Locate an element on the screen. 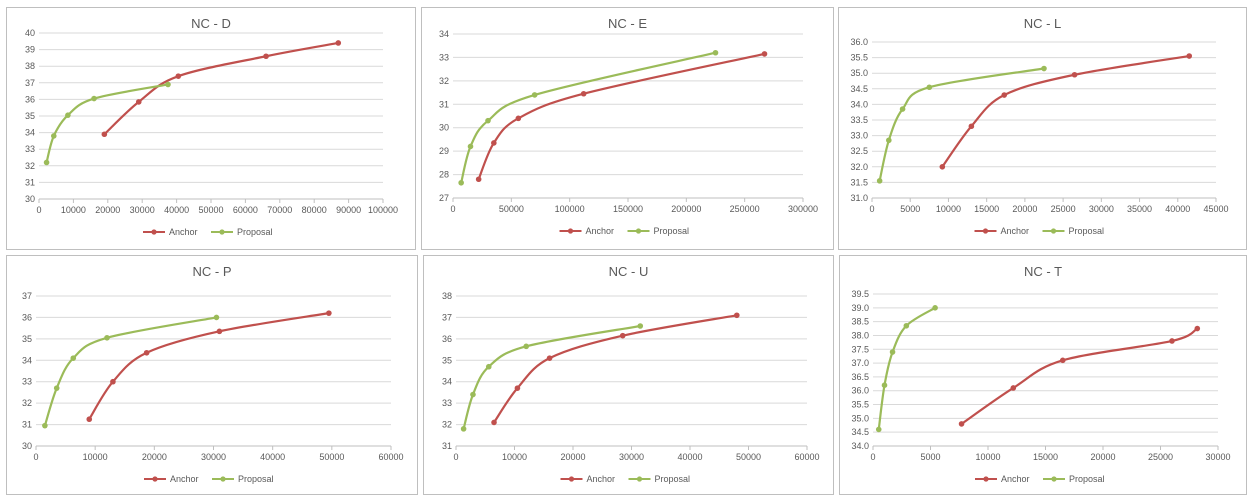 The width and height of the screenshot is (1252, 496). y-tick-label: 40 is located at coordinates (30, 33).